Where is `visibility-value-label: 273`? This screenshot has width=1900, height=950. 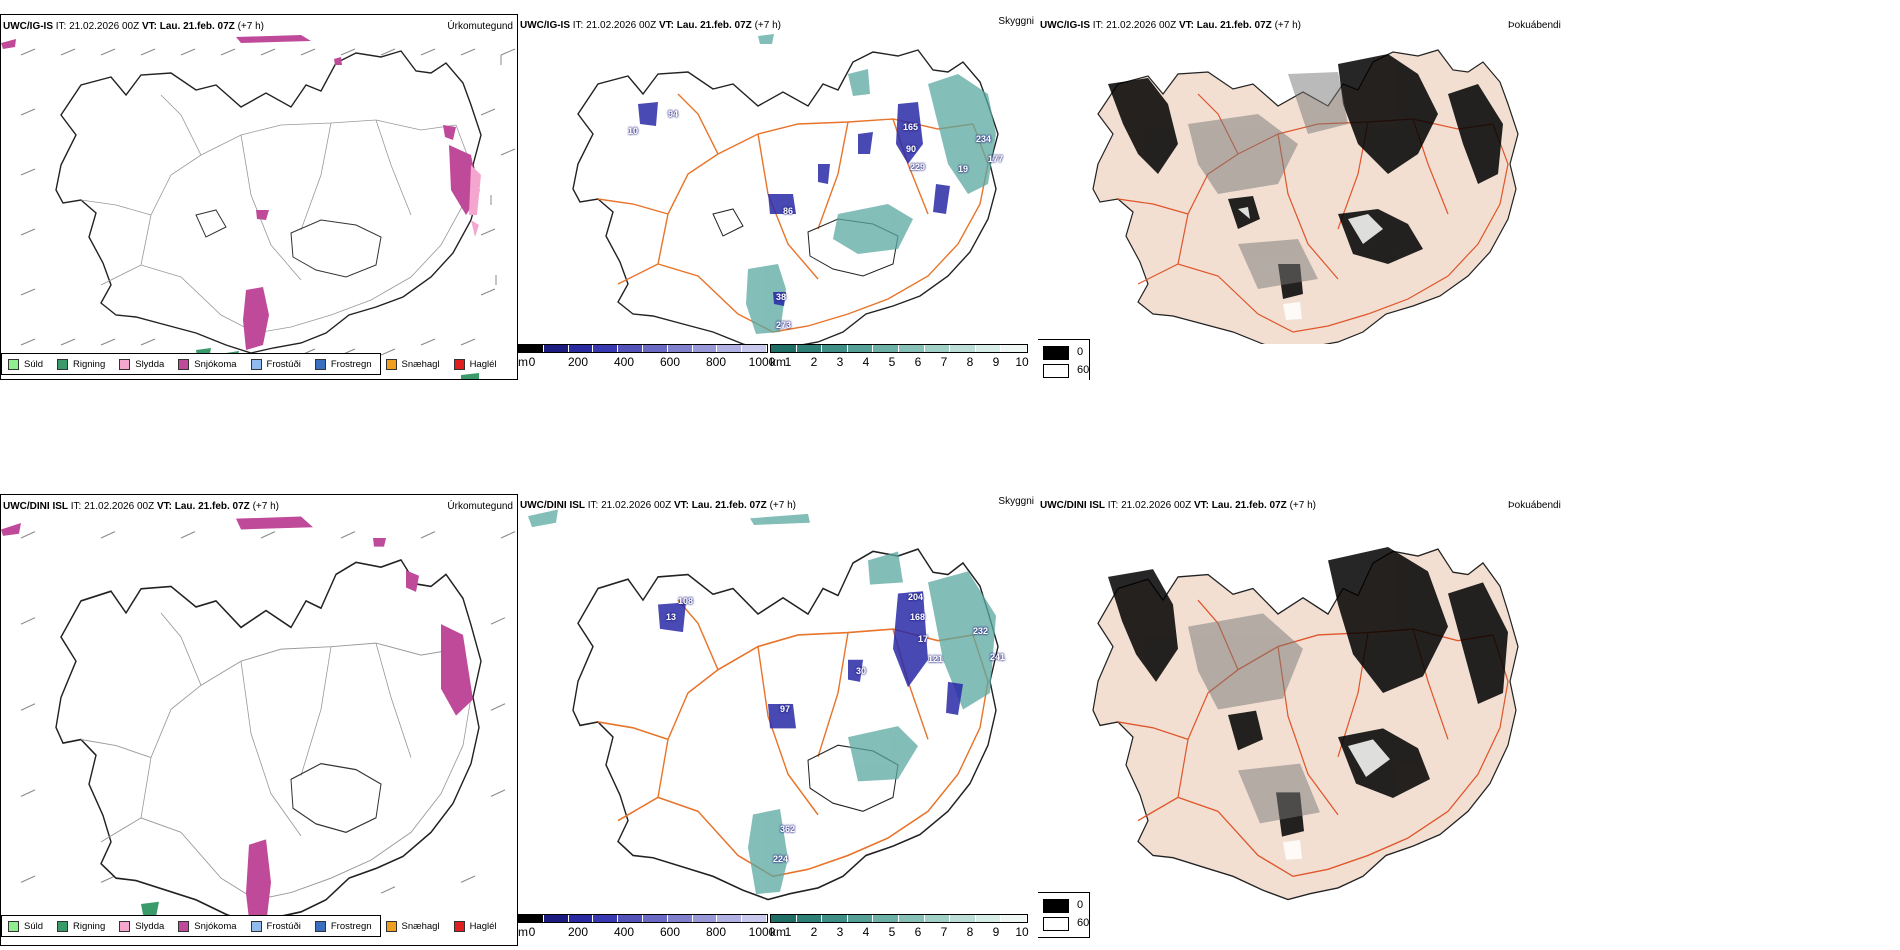 visibility-value-label: 273 is located at coordinates (784, 325).